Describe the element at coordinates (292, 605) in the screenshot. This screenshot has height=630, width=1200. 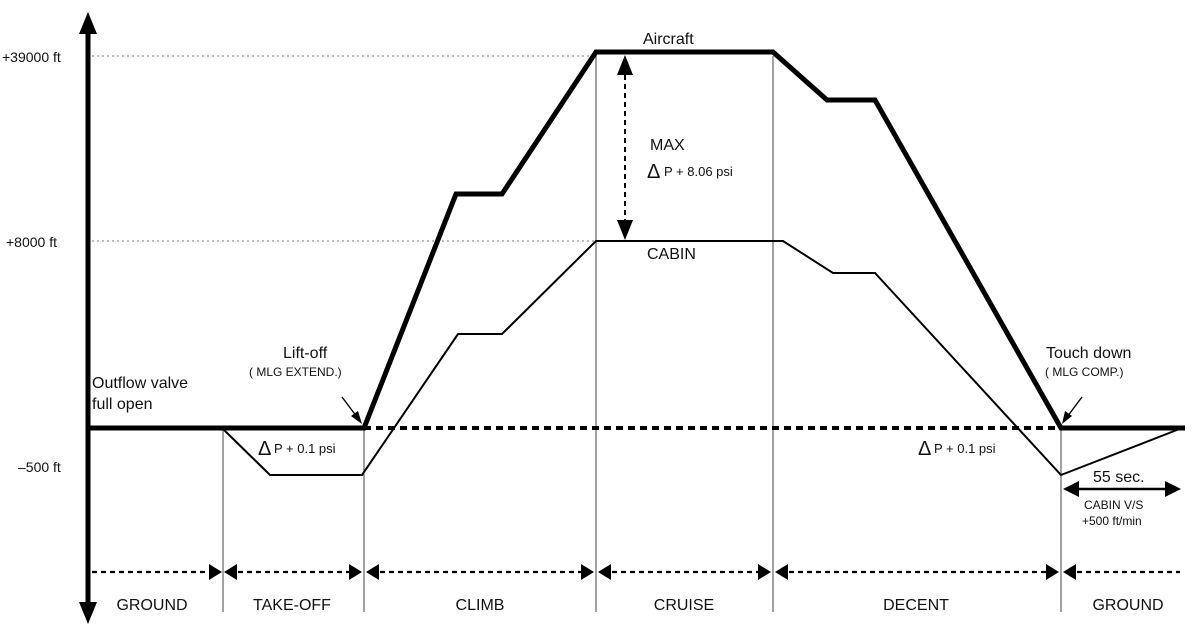
I see `phase-takeoff: TAKE-OFF` at that location.